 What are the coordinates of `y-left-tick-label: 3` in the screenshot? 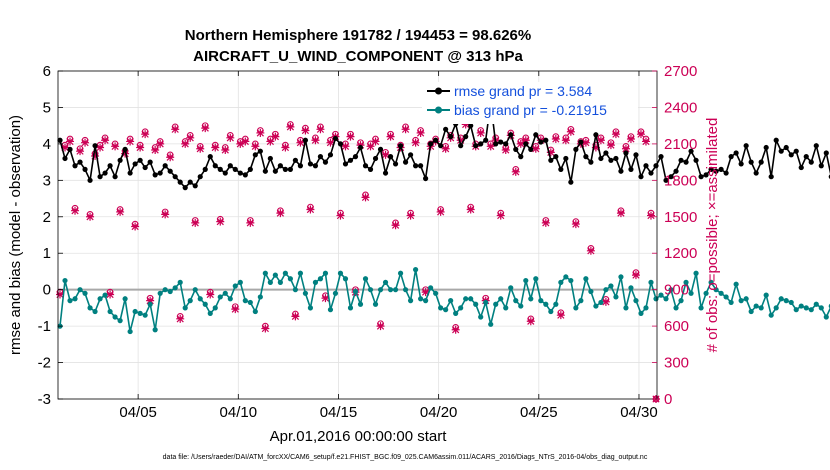 It's located at (47, 180).